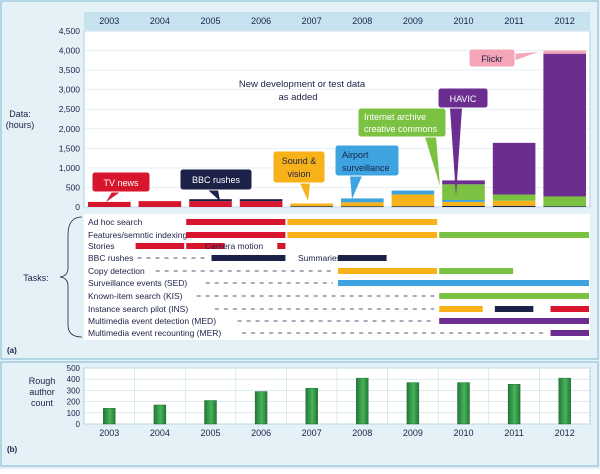 This screenshot has height=474, width=600. I want to click on author-bar-2003, so click(109, 416).